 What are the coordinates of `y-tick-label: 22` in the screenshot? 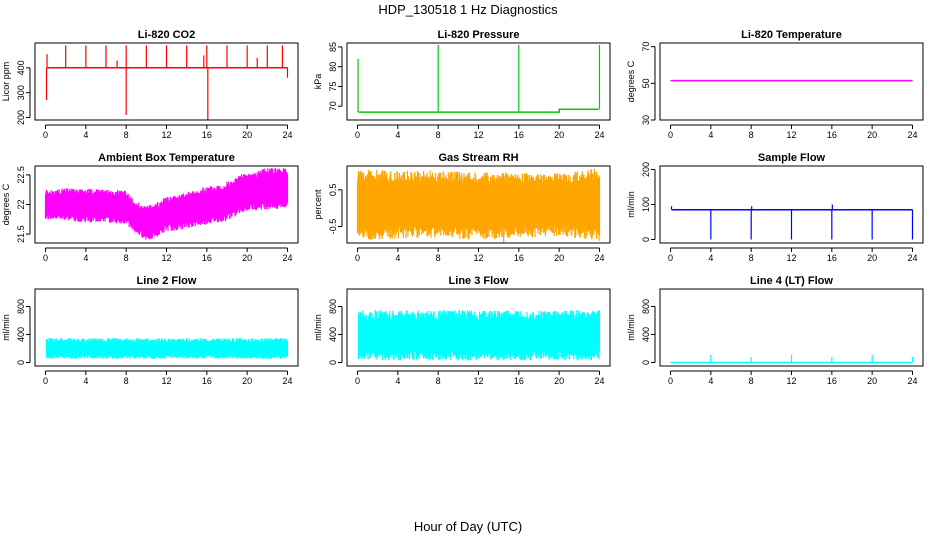 It's located at (21, 204).